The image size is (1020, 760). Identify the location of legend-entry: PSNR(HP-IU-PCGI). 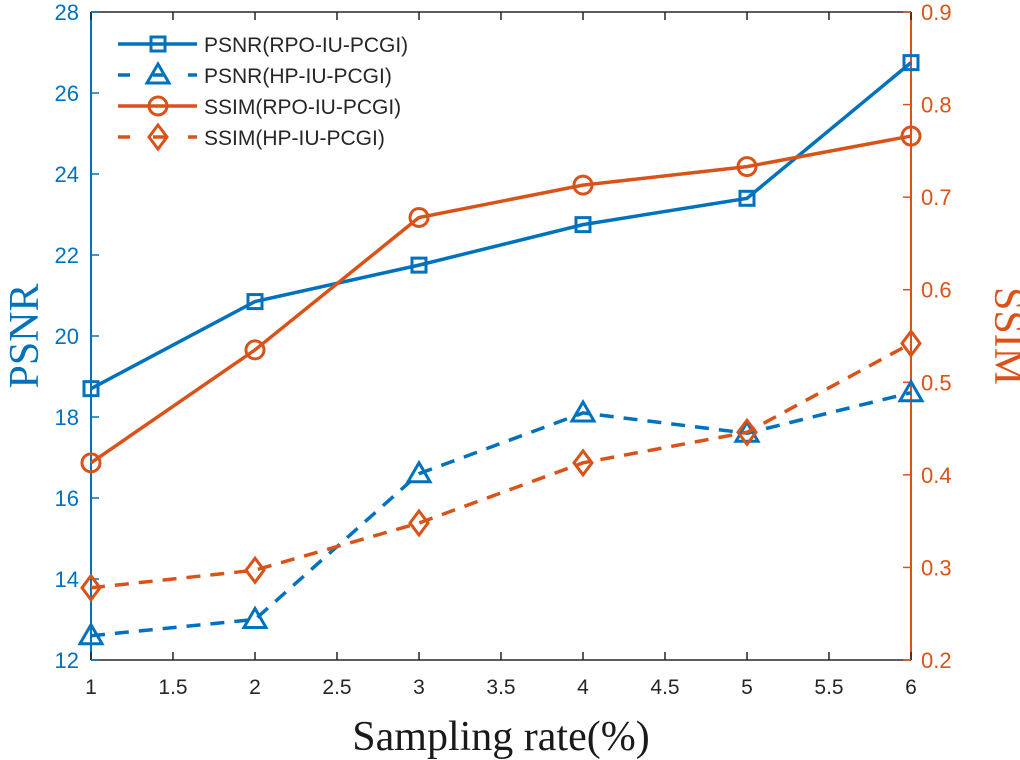
(255, 74).